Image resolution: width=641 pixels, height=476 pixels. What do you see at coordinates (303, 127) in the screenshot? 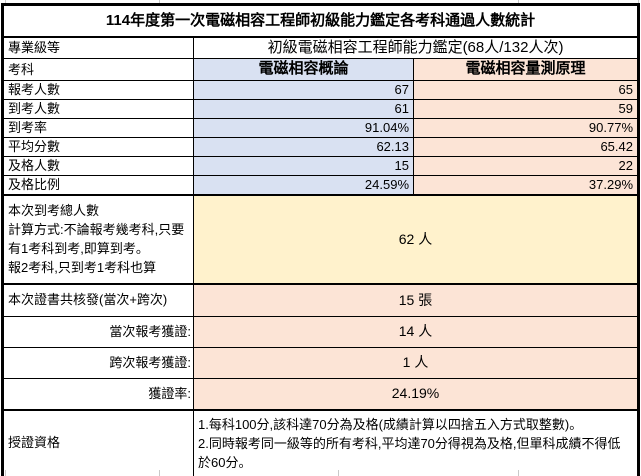
I see `stat-concept-value: 91.04%` at bounding box center [303, 127].